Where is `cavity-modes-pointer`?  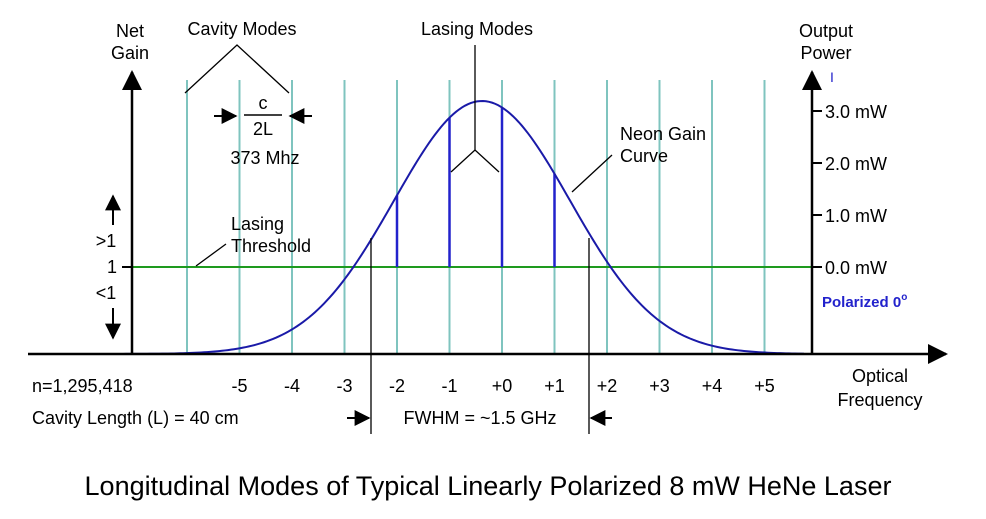
cavity-modes-pointer is located at coordinates (237, 69).